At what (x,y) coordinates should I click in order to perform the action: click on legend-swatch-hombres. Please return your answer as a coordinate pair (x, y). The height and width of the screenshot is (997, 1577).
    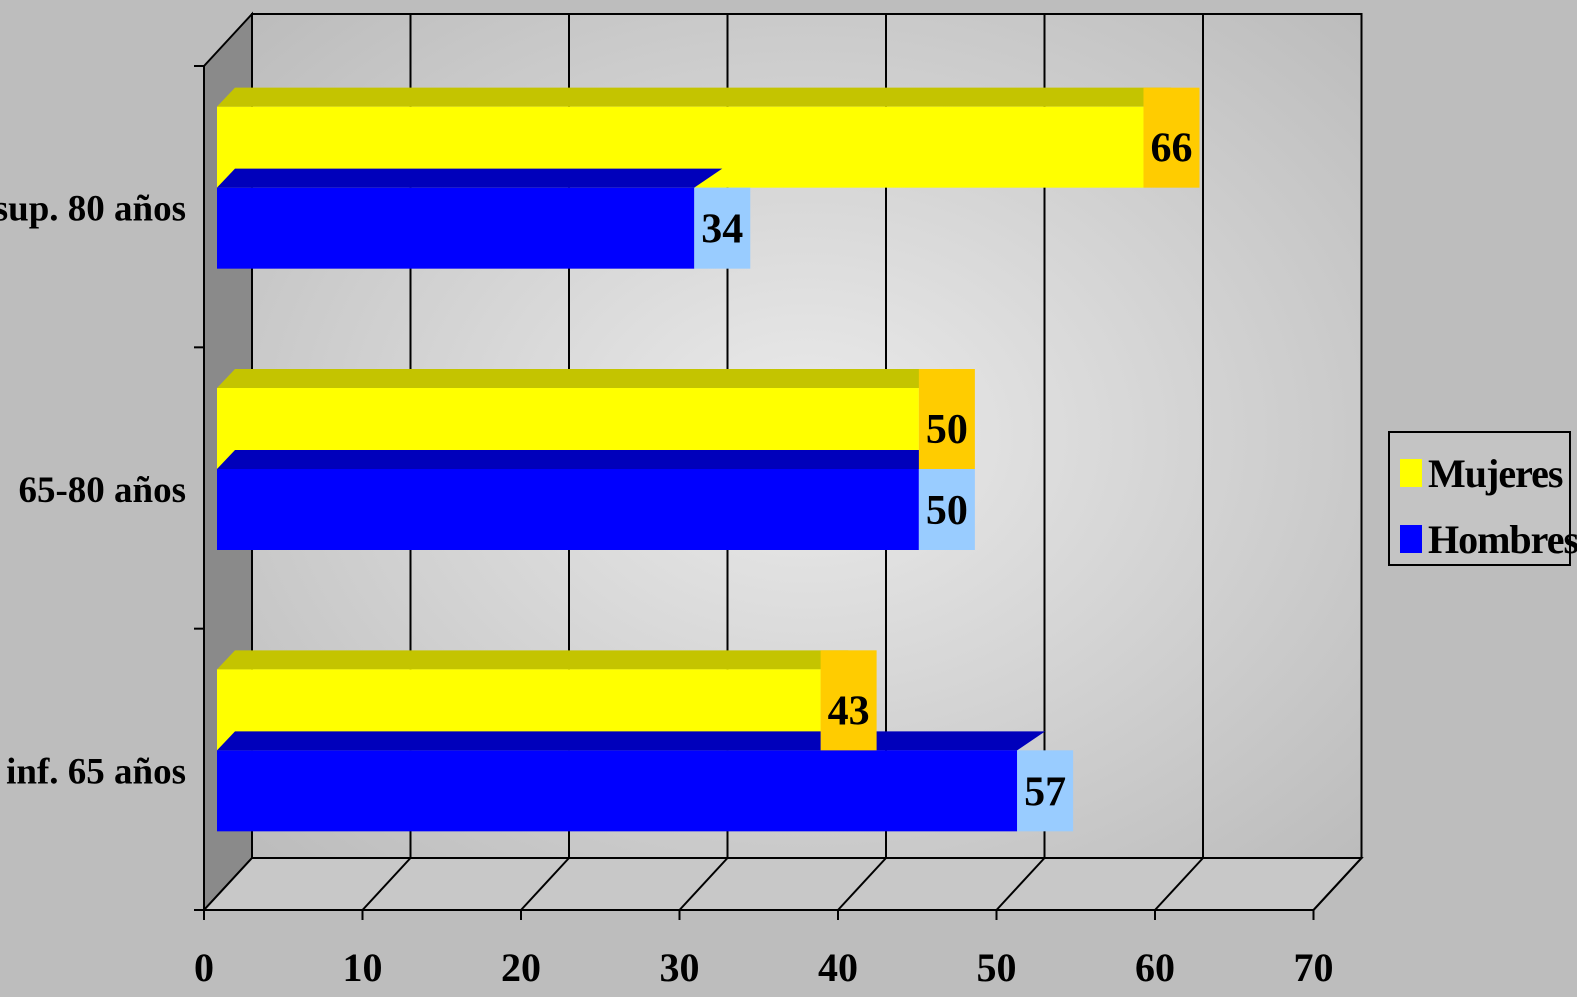
    Looking at the image, I should click on (1411, 539).